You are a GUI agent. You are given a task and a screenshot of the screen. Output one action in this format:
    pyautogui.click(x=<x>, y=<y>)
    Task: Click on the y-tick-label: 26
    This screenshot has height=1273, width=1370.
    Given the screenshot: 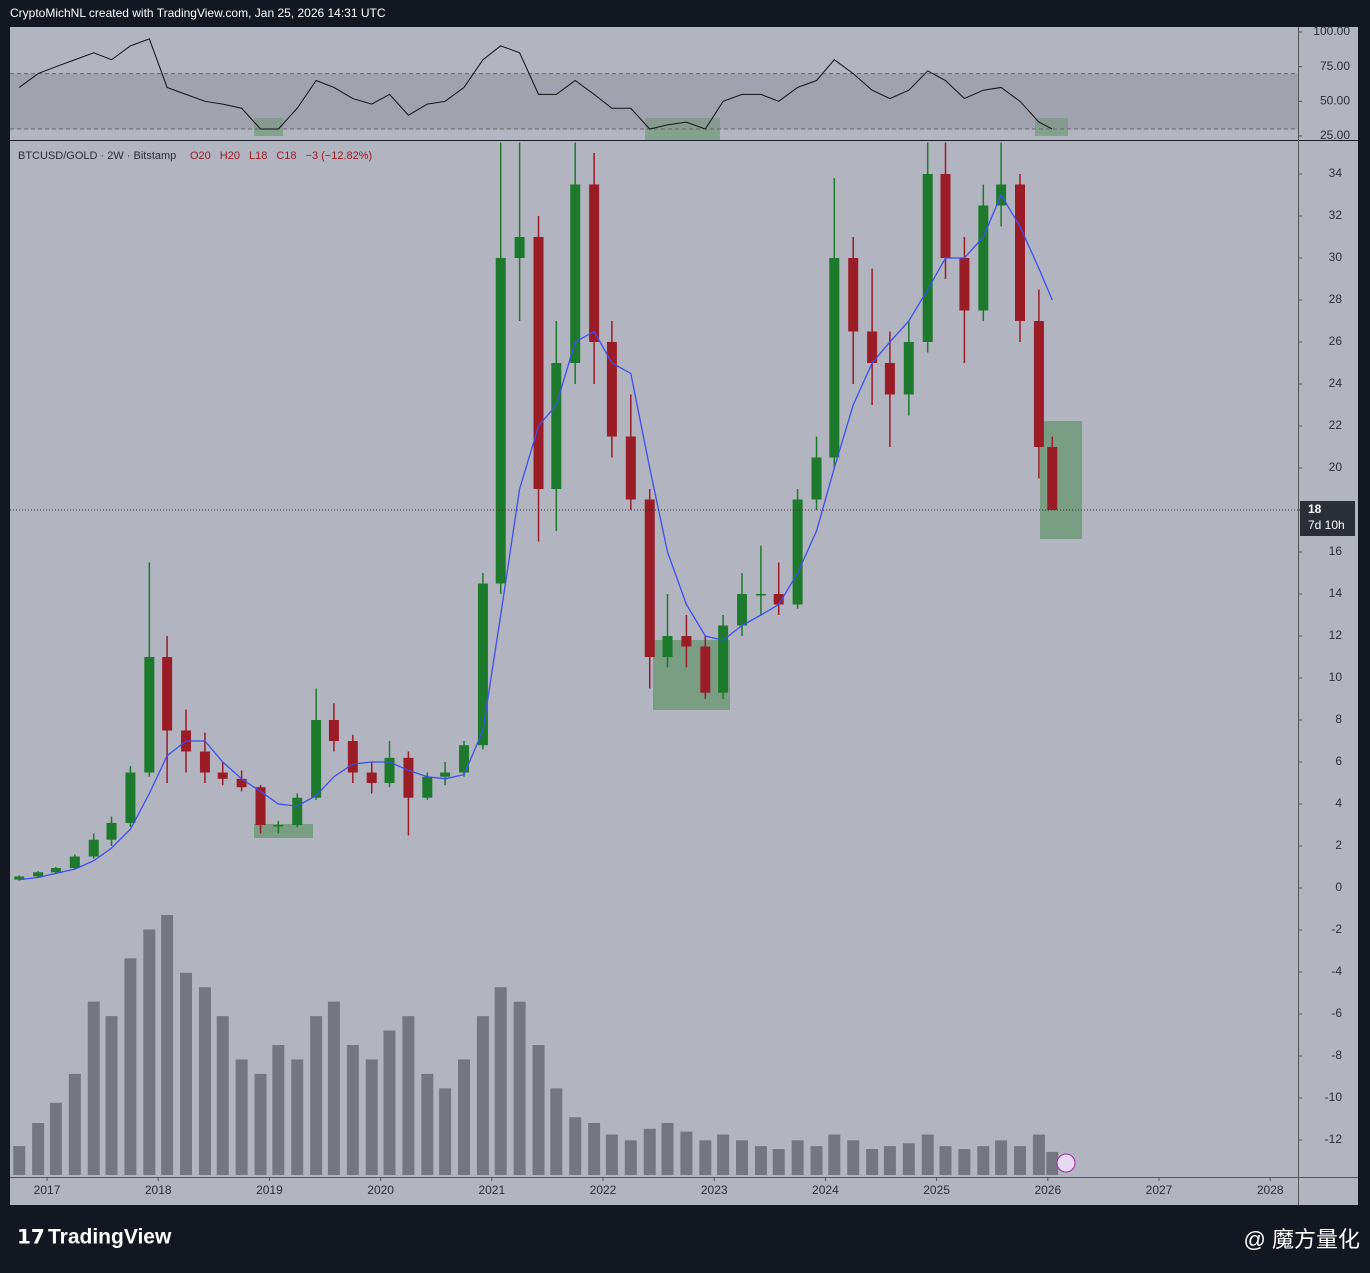 What is the action you would take?
    pyautogui.click(x=1336, y=341)
    